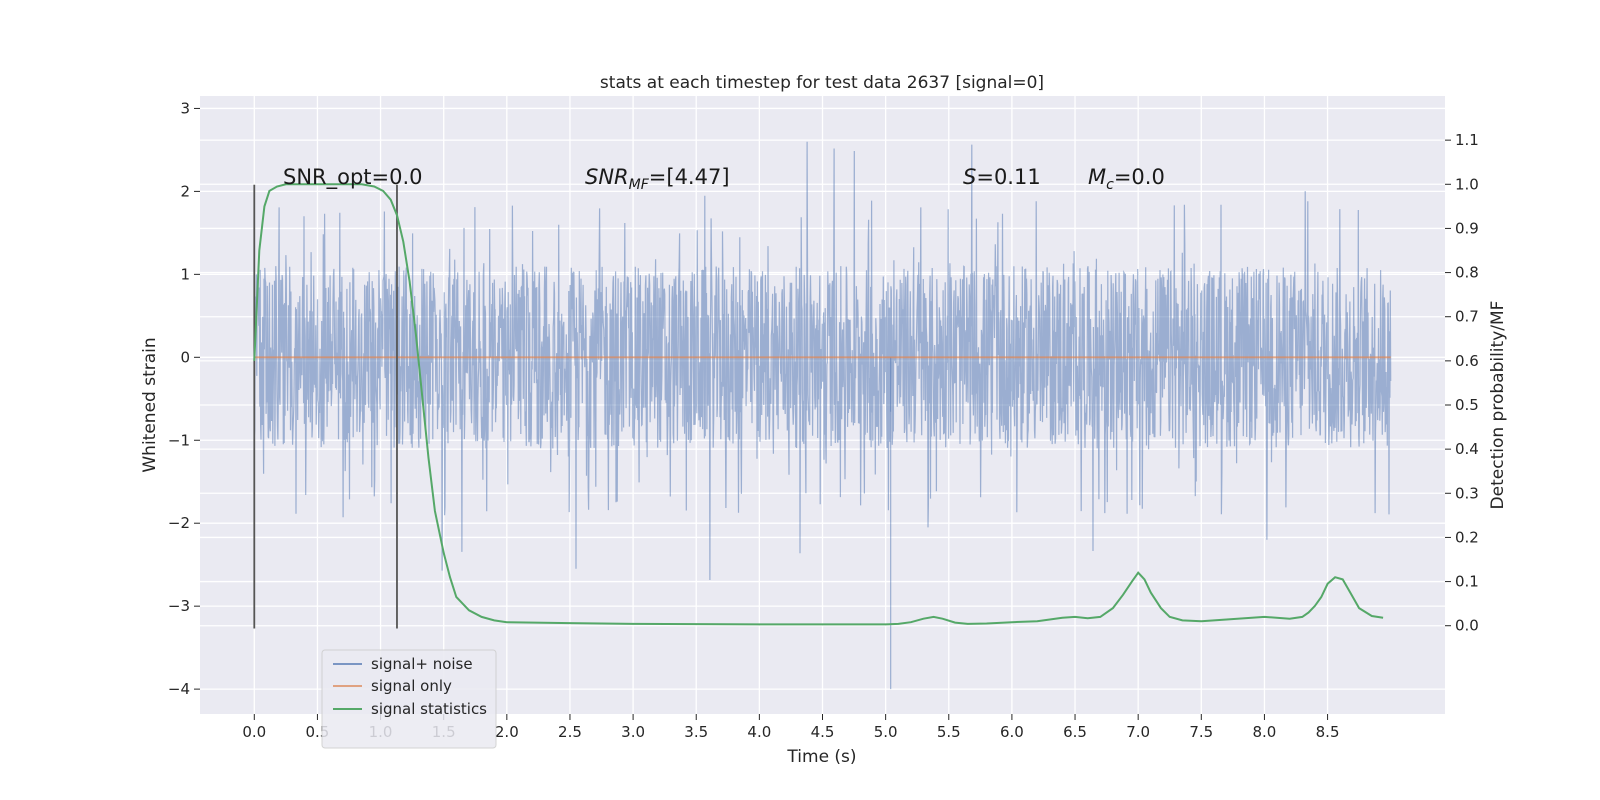 This screenshot has height=800, width=1600. Describe the element at coordinates (179, 689) in the screenshot. I see `y-tick-label: −4` at that location.